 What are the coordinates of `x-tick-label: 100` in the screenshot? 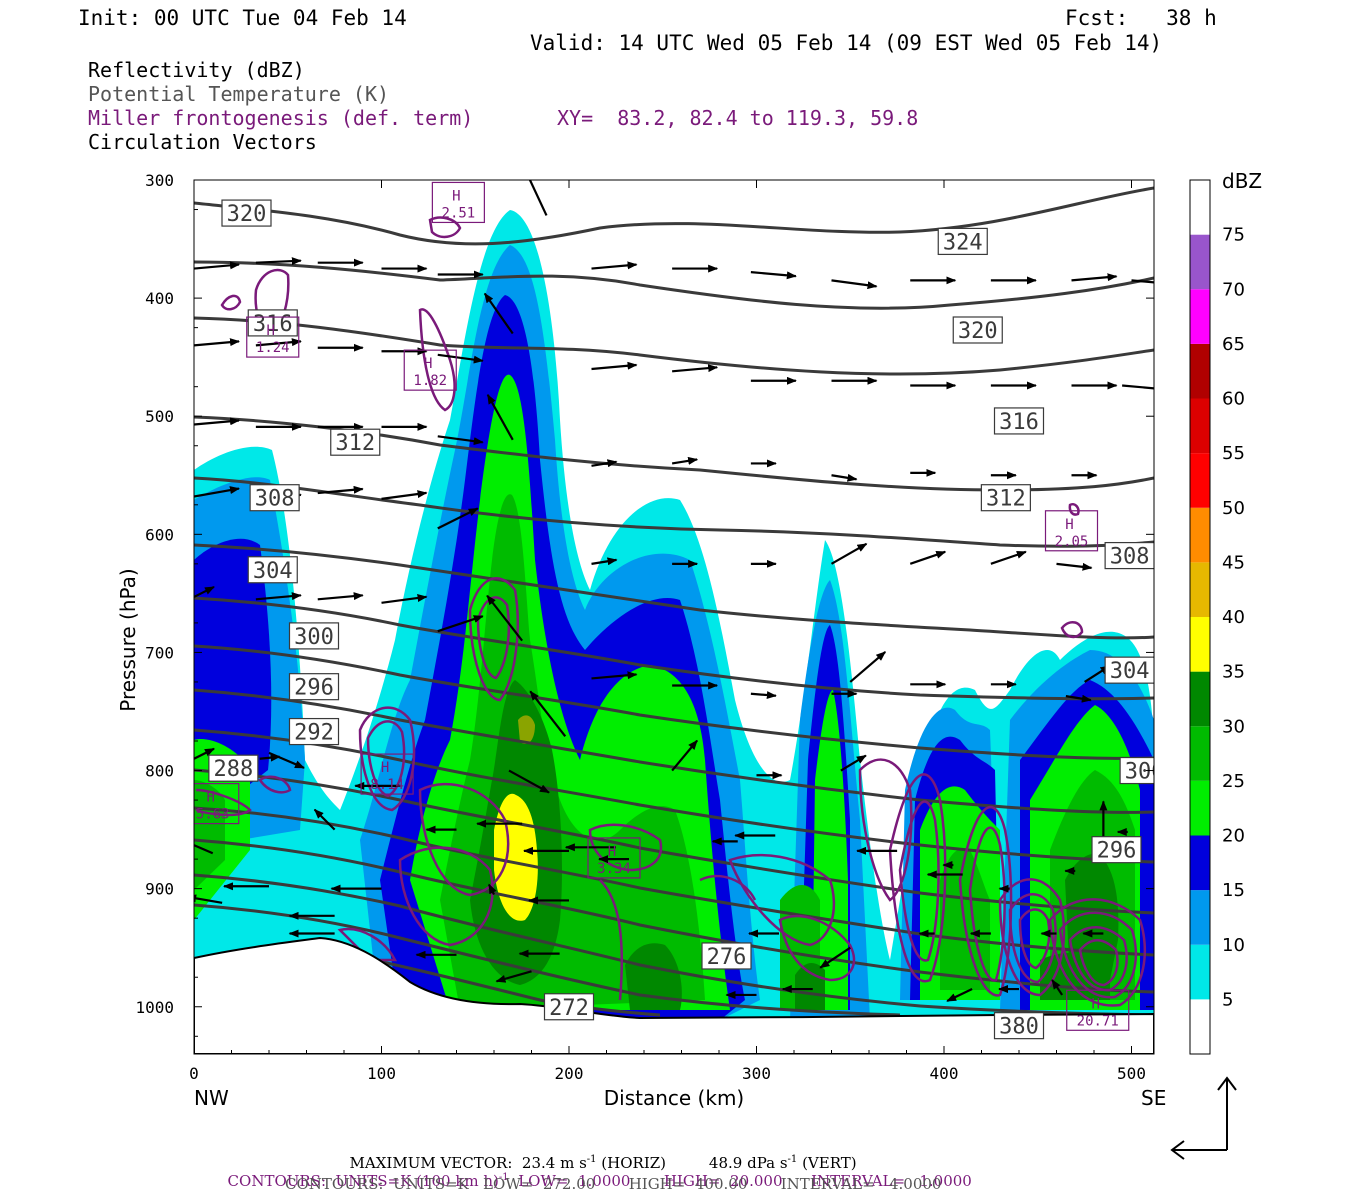 It's located at (381, 1073).